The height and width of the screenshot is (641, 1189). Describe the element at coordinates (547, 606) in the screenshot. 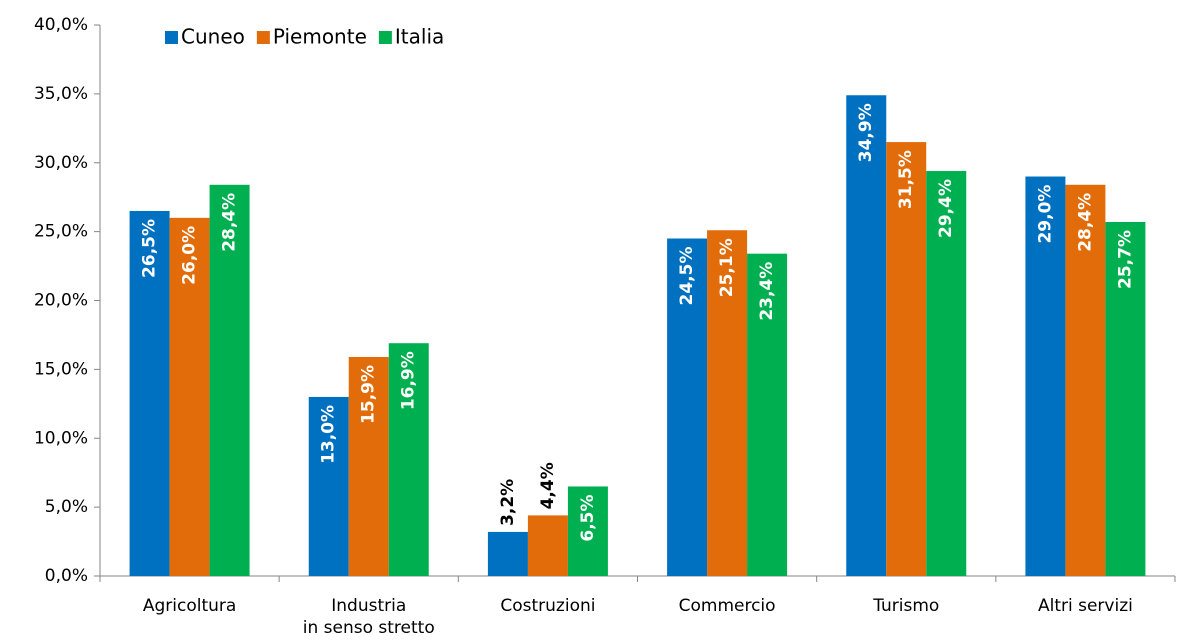

I see `x-tick-label: Costruzioni` at that location.